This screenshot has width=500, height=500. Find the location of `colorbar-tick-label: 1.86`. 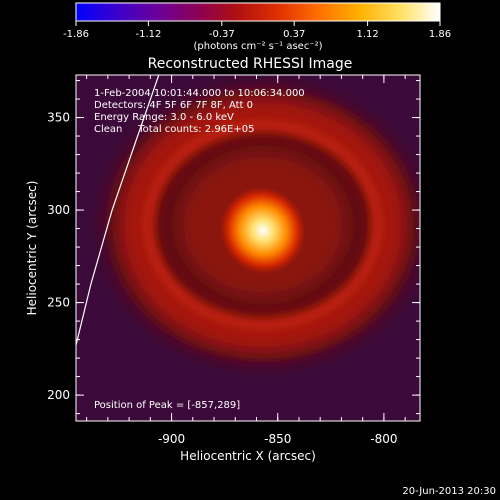

colorbar-tick-label: 1.86 is located at coordinates (440, 34).